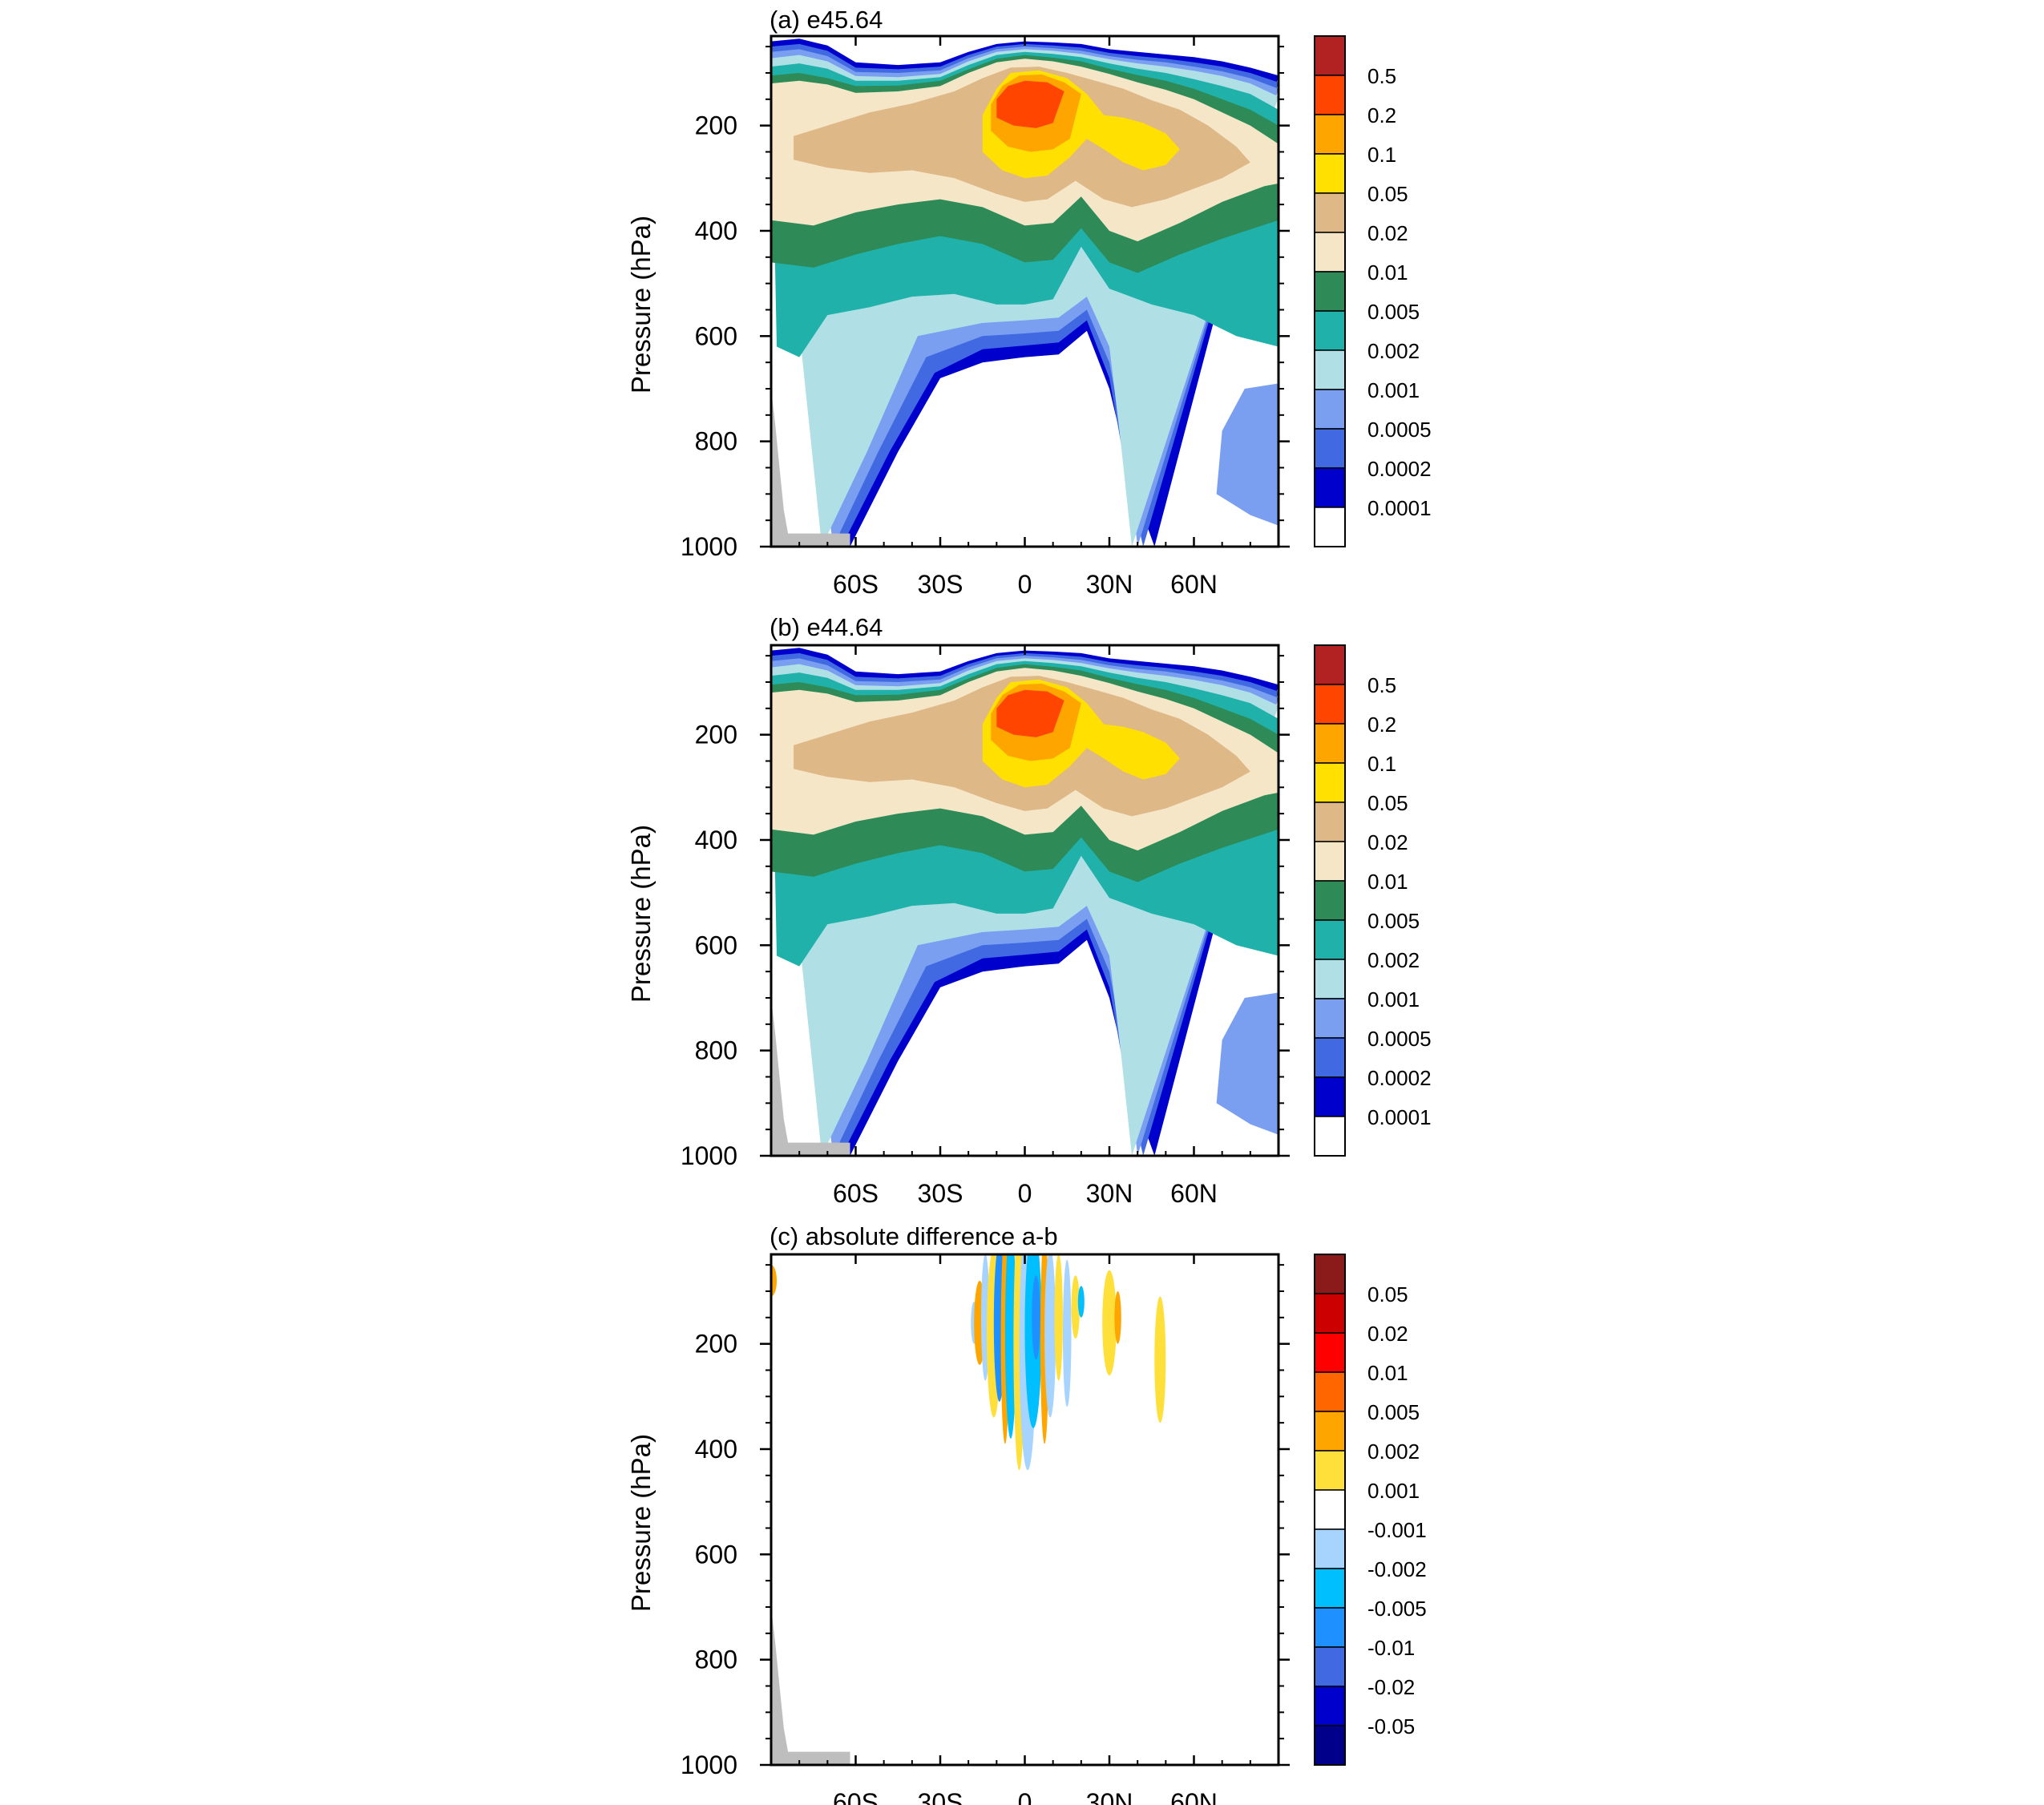  What do you see at coordinates (709, 1155) in the screenshot?
I see `panel-b-y-tick-label: 1000` at bounding box center [709, 1155].